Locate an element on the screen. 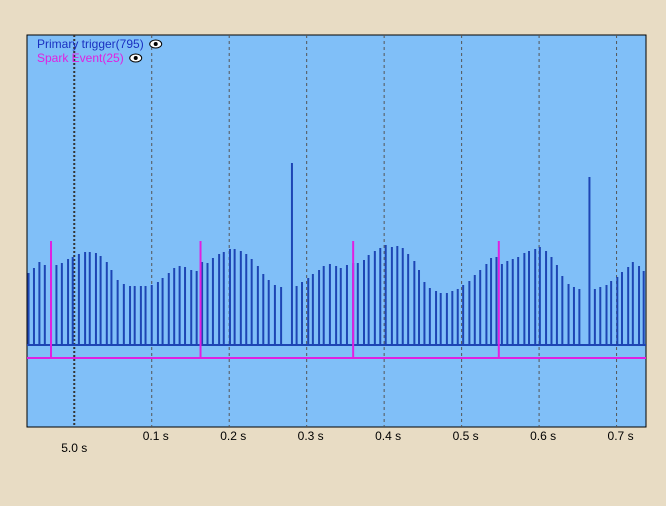 This screenshot has height=506, width=666. x-tick-label: 5.0 s is located at coordinates (74, 448).